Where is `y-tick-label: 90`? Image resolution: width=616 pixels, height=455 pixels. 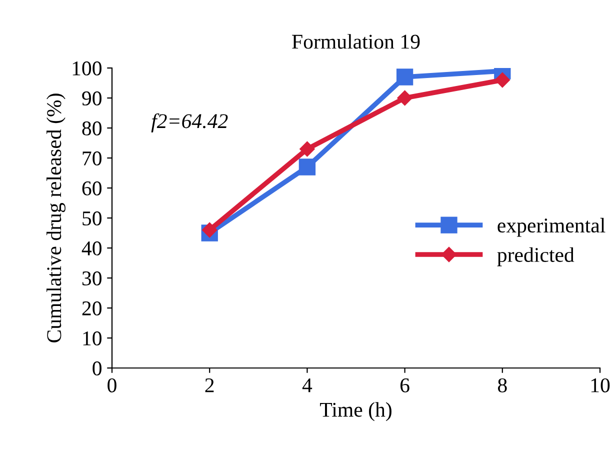
y-tick-label: 90 is located at coordinates (92, 98).